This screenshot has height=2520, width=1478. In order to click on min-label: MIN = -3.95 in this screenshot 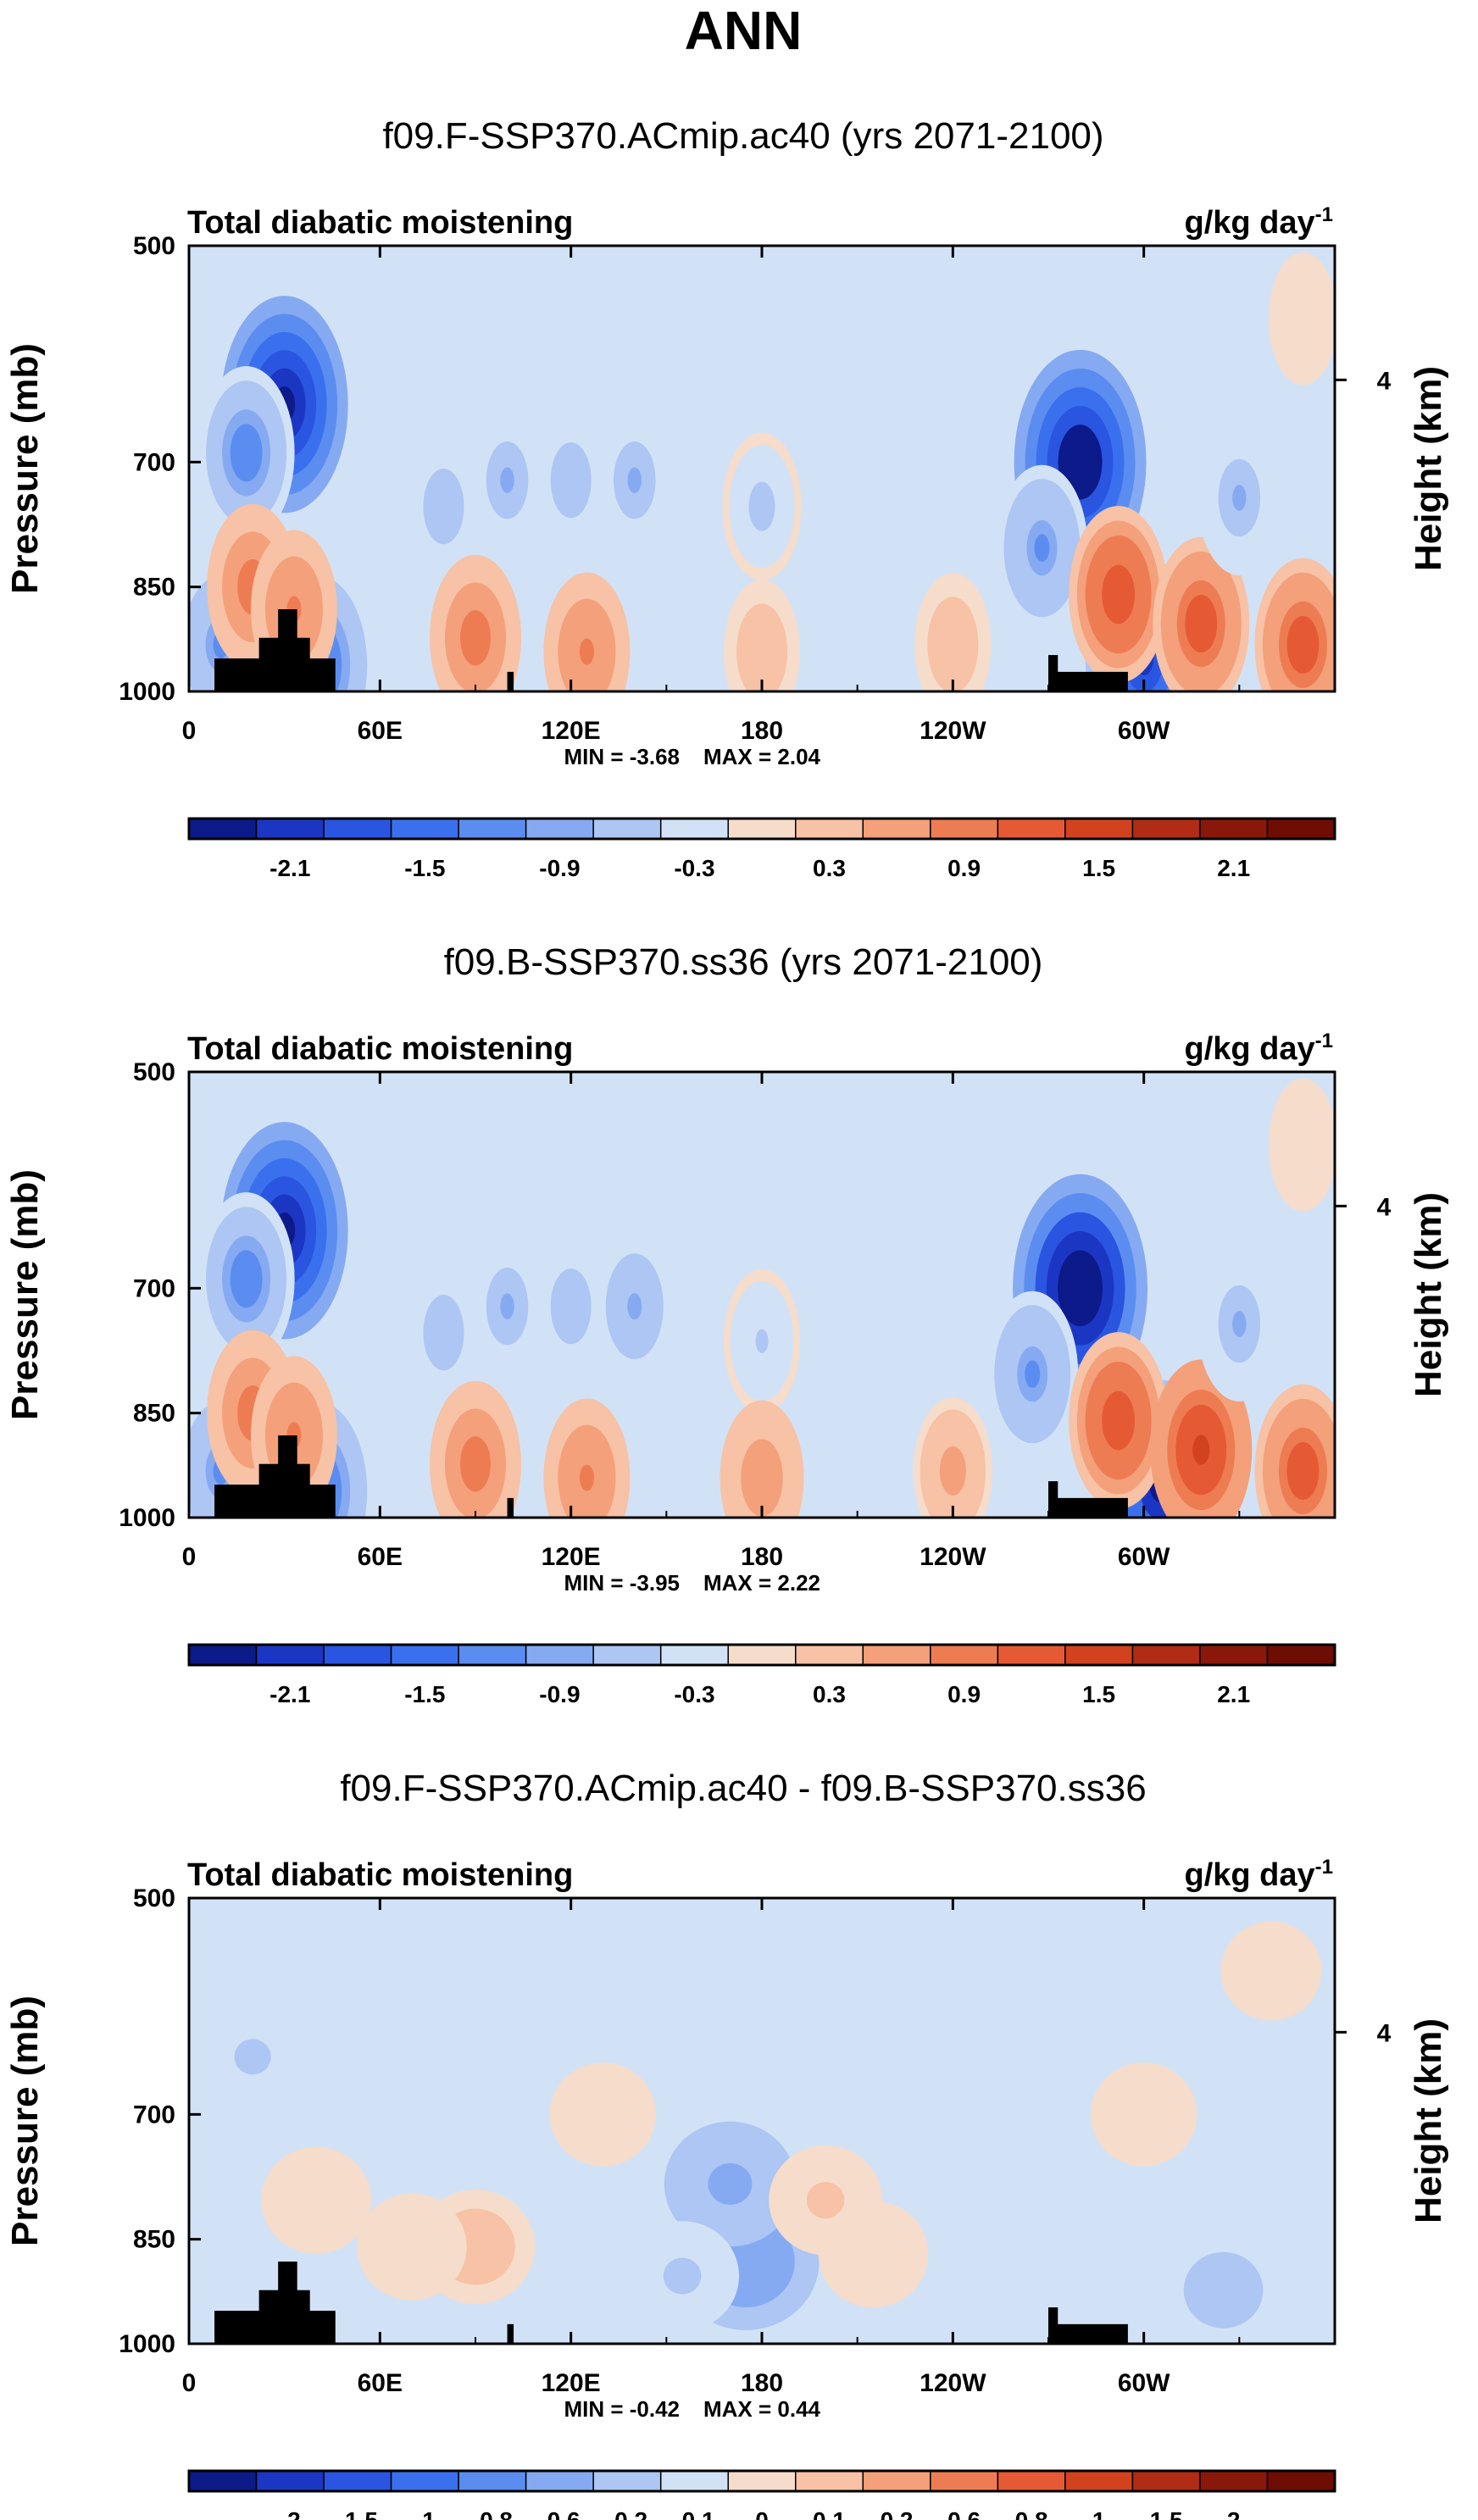, I will do `click(622, 1583)`.